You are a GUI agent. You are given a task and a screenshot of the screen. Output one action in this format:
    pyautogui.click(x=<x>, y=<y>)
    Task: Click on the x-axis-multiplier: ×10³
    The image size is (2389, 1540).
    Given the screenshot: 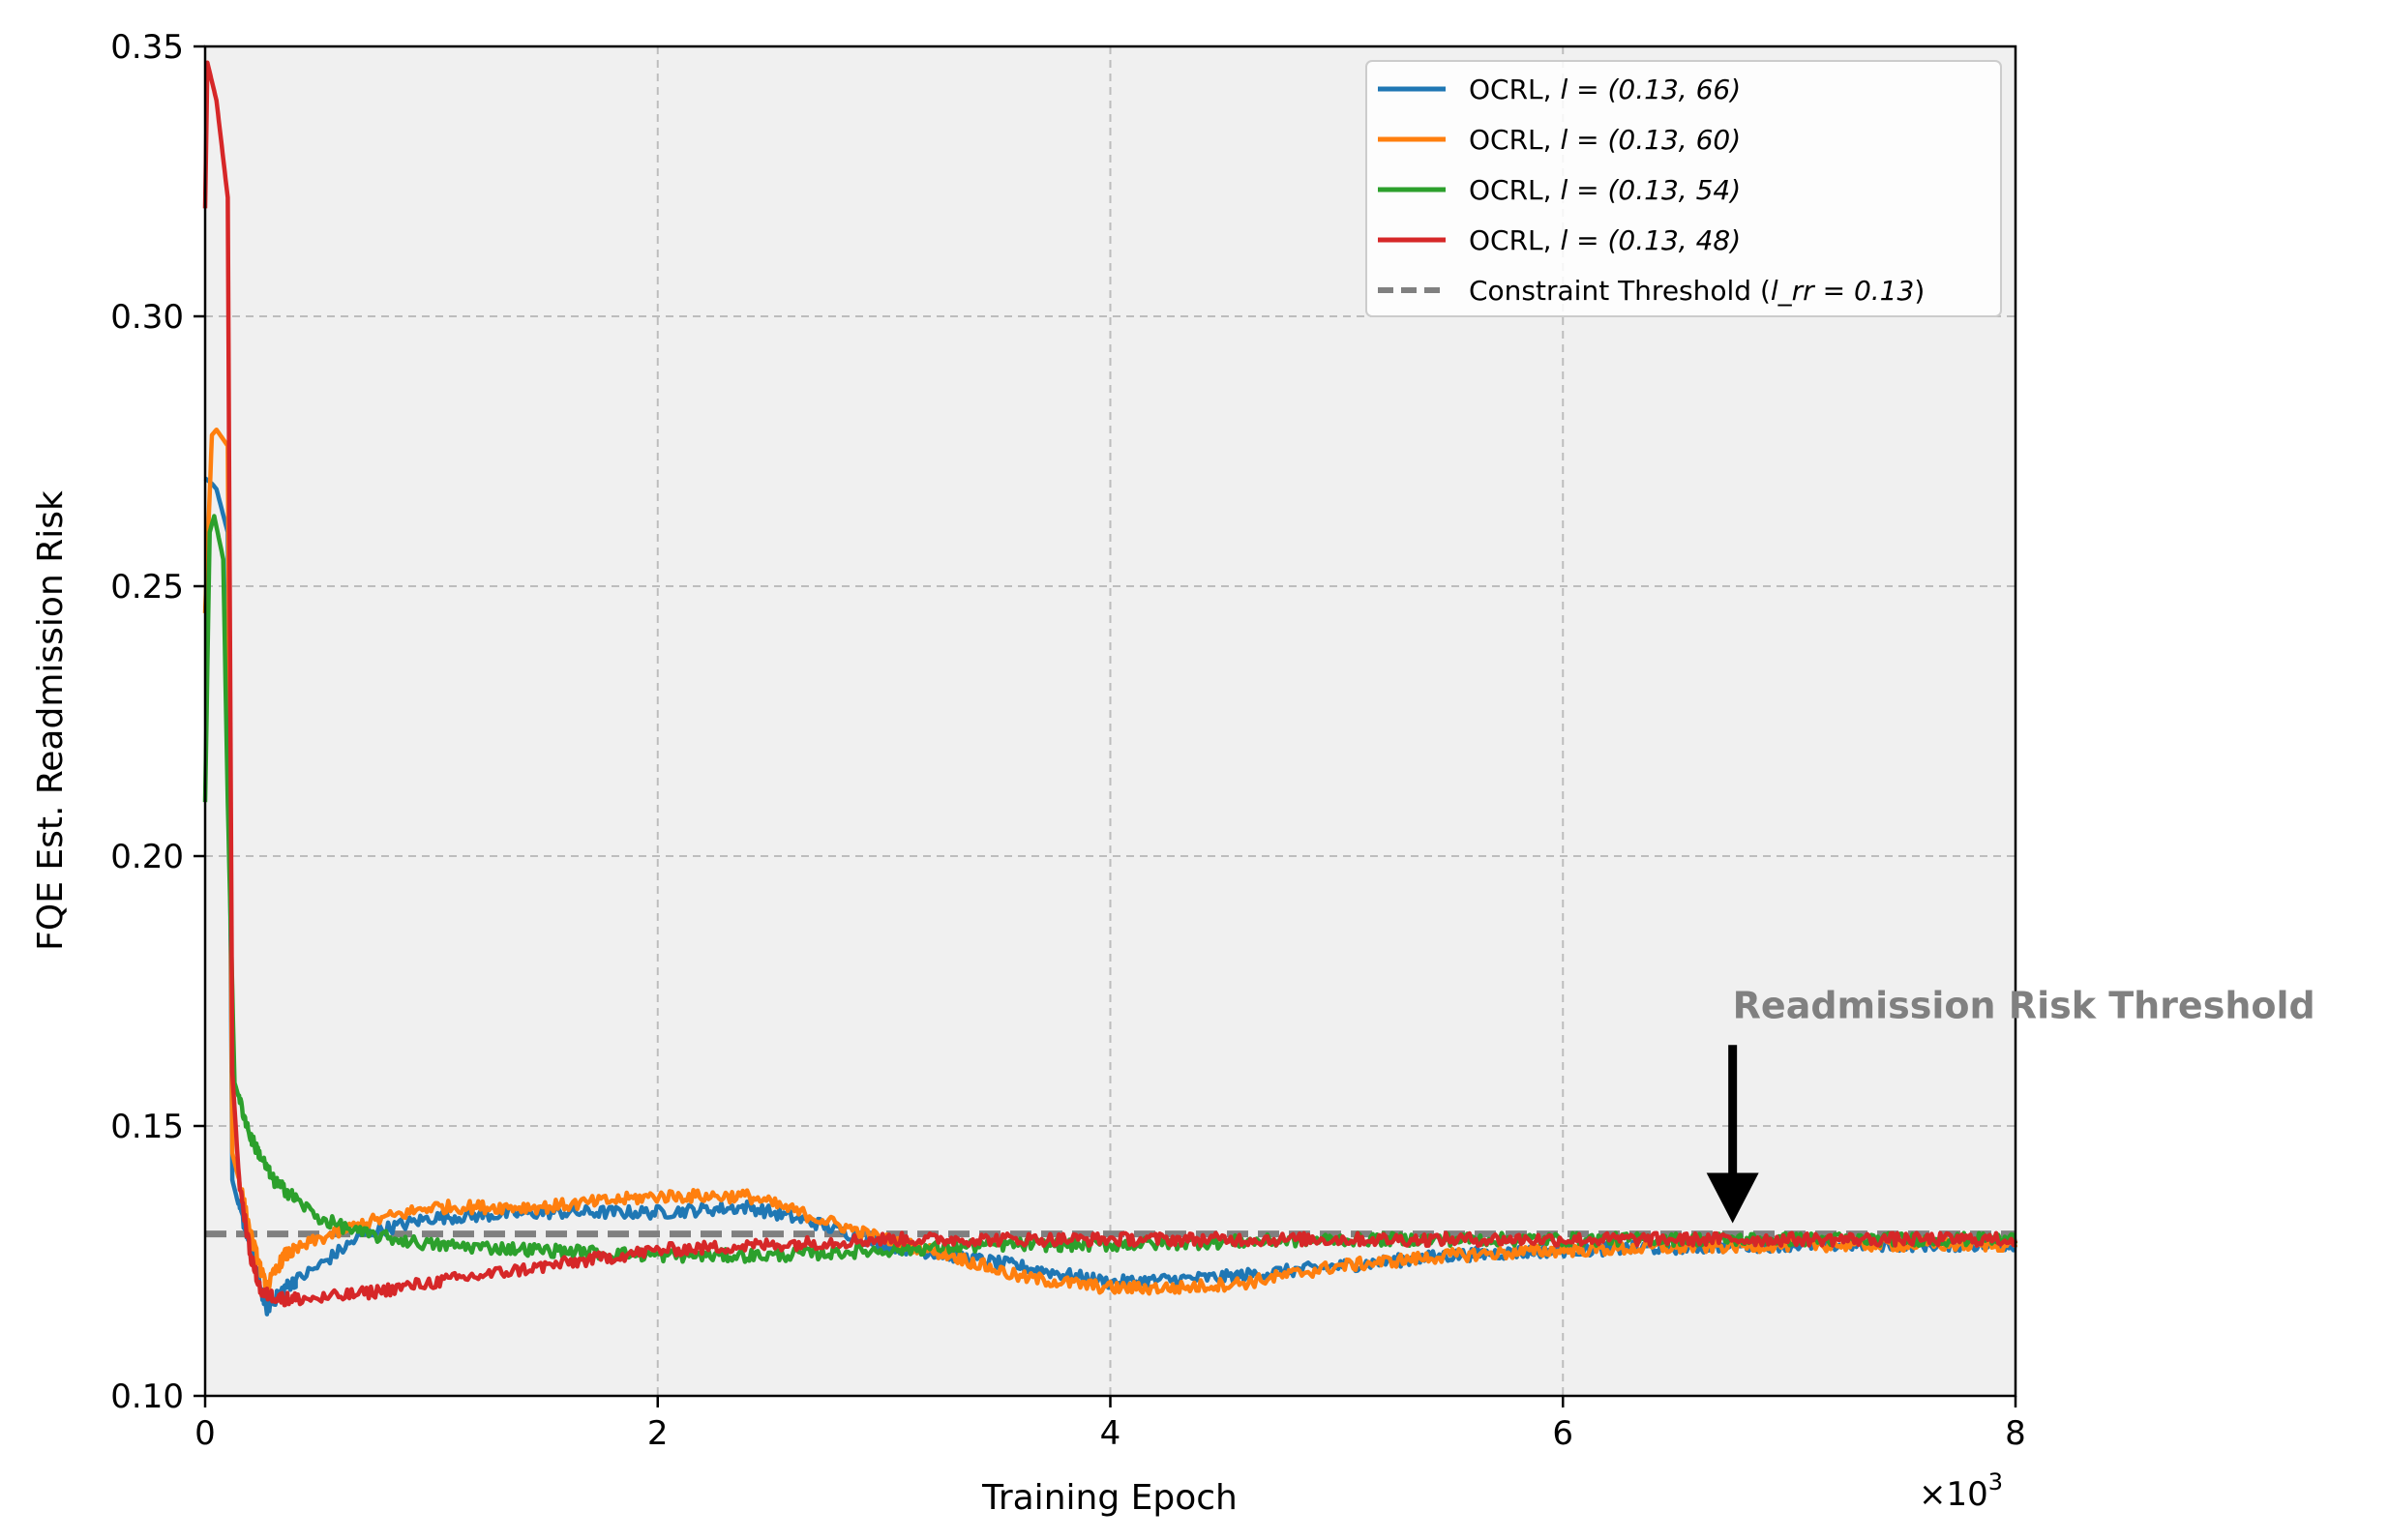 What is the action you would take?
    pyautogui.click(x=1961, y=1491)
    